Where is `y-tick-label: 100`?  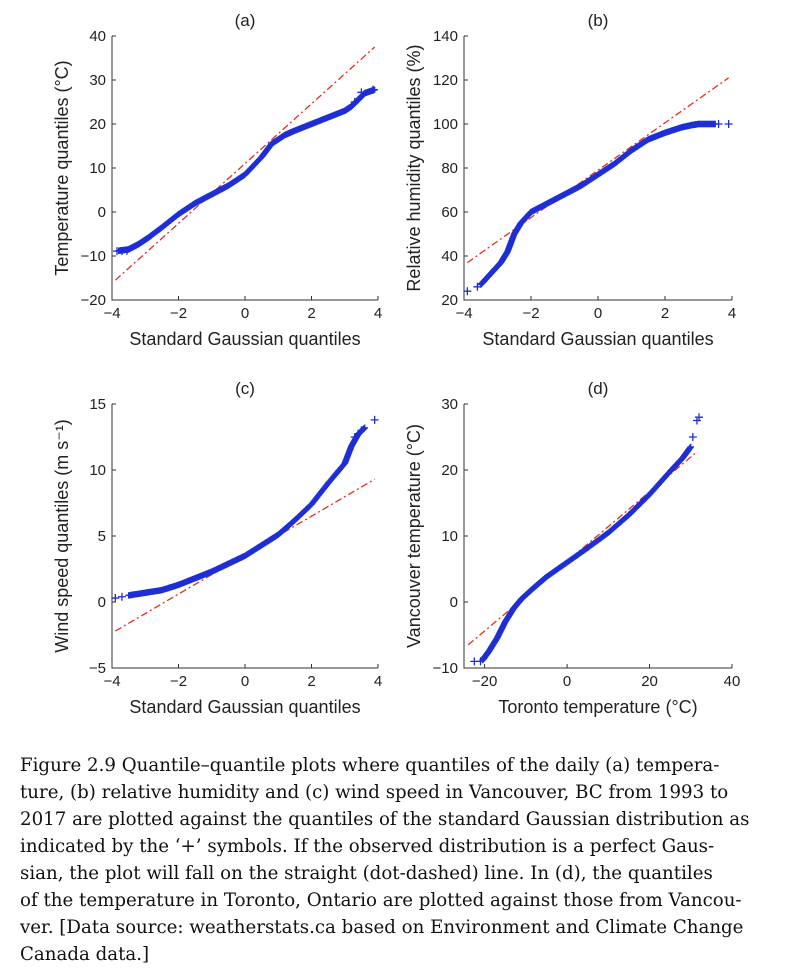 y-tick-label: 100 is located at coordinates (445, 124).